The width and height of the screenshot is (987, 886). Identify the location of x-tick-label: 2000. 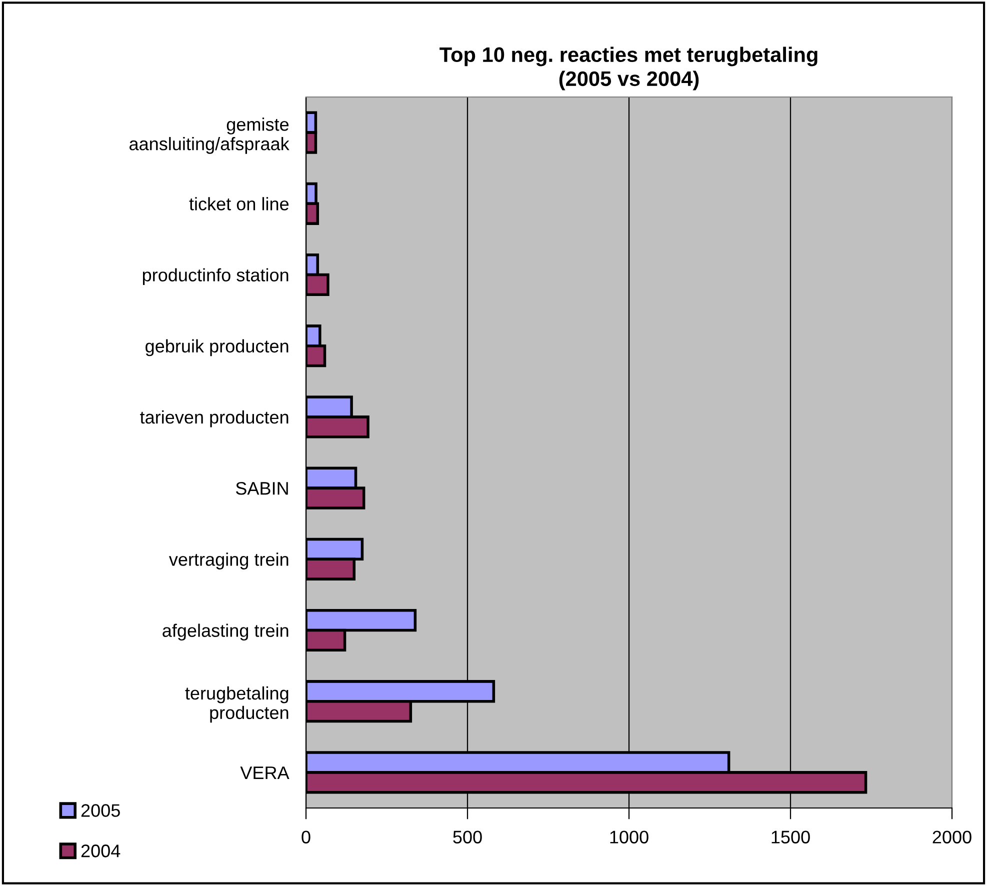
(952, 837).